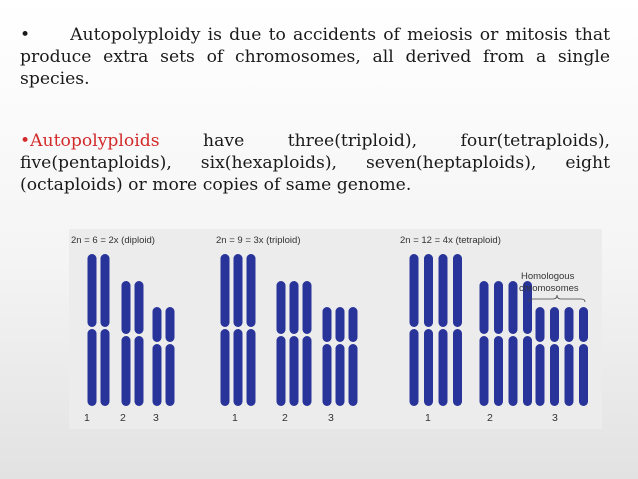 Image resolution: width=638 pixels, height=479 pixels. What do you see at coordinates (352, 141) in the screenshot?
I see `word-triploid: three(triploid),` at bounding box center [352, 141].